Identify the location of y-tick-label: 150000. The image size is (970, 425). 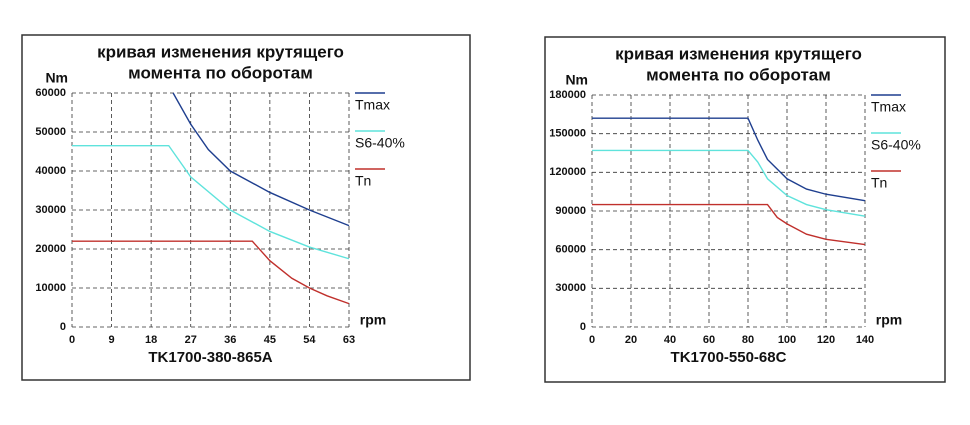
(567, 134).